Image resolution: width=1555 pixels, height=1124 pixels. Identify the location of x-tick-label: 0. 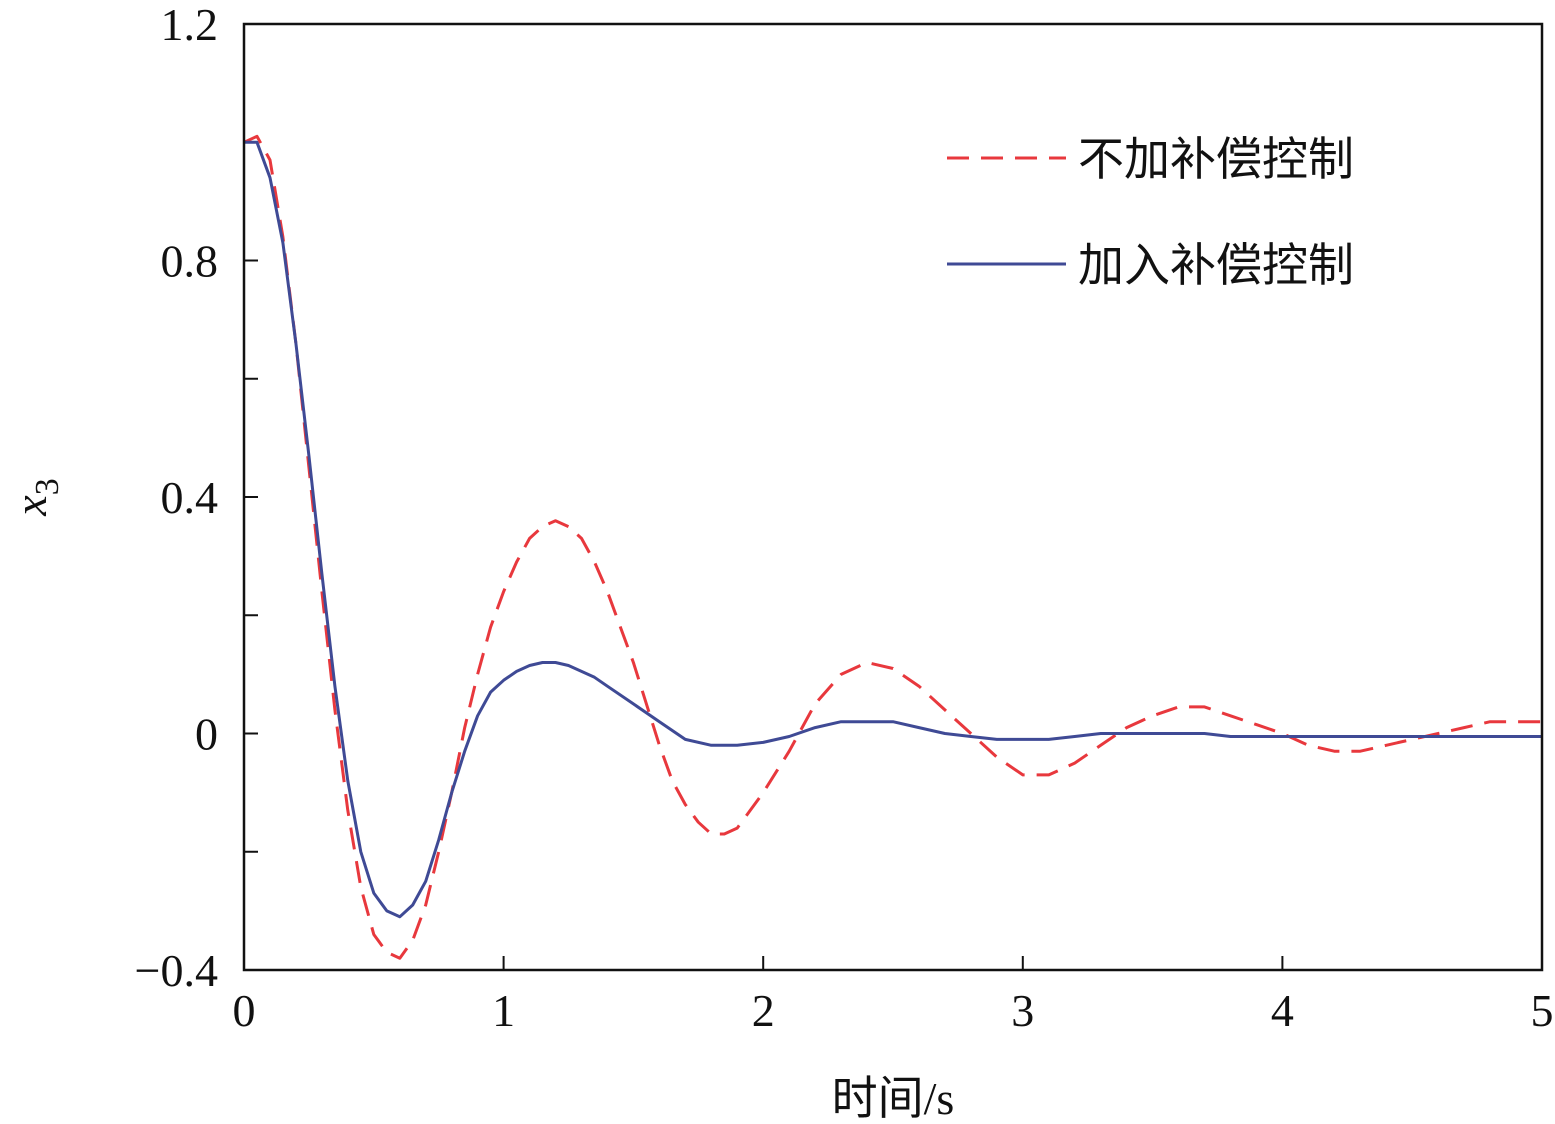
(244, 1010).